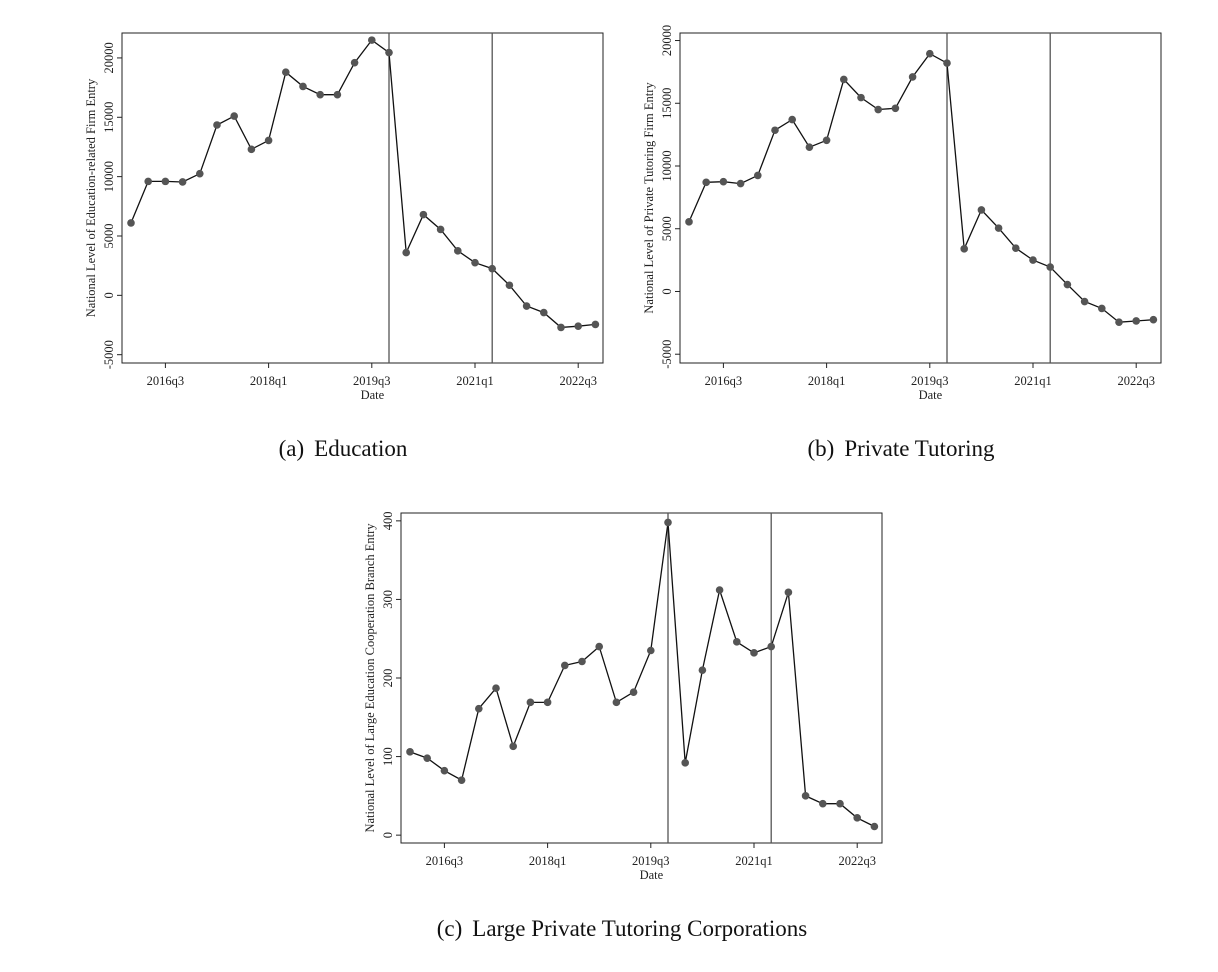 Image resolution: width=1218 pixels, height=972 pixels. What do you see at coordinates (388, 756) in the screenshot?
I see `y-tick-label: 100` at bounding box center [388, 756].